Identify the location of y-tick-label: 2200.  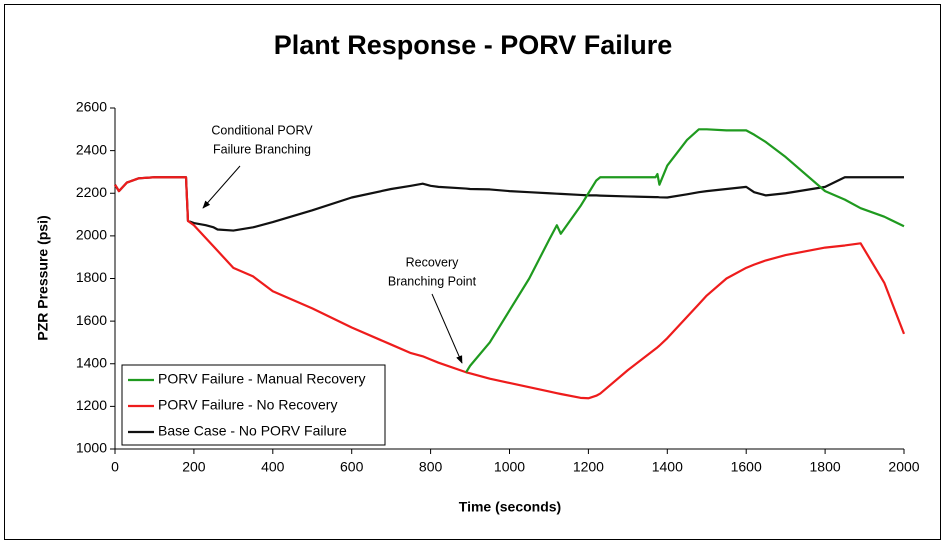
(91, 192).